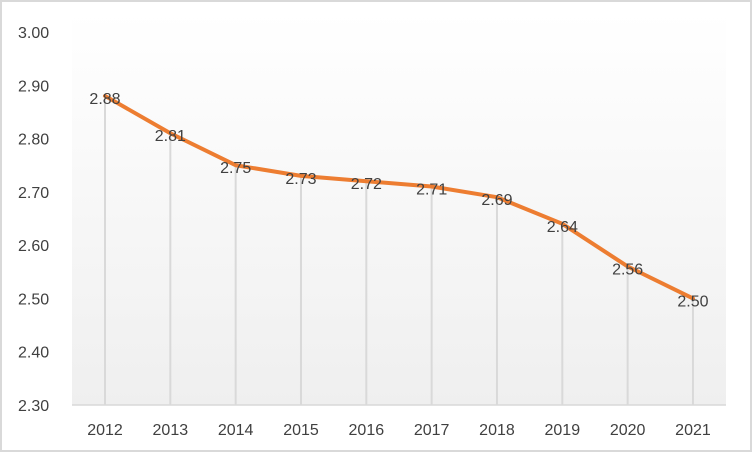  I want to click on x-tick-label: 2016, so click(367, 430).